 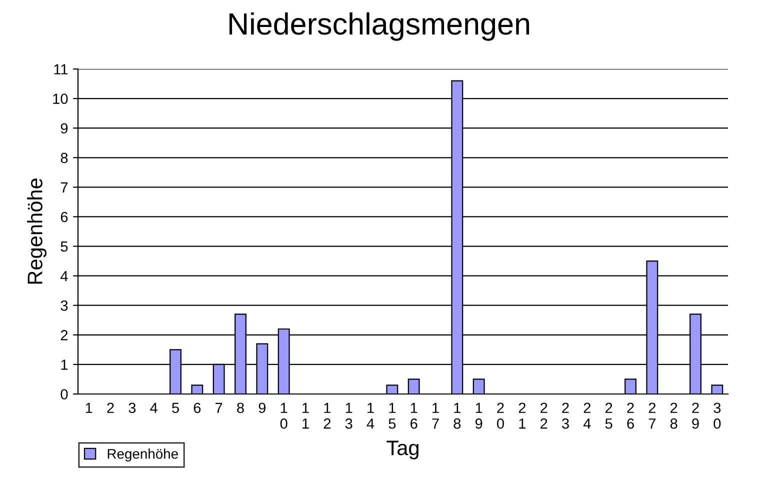 What do you see at coordinates (402, 450) in the screenshot?
I see `x-axis-title: Tag` at bounding box center [402, 450].